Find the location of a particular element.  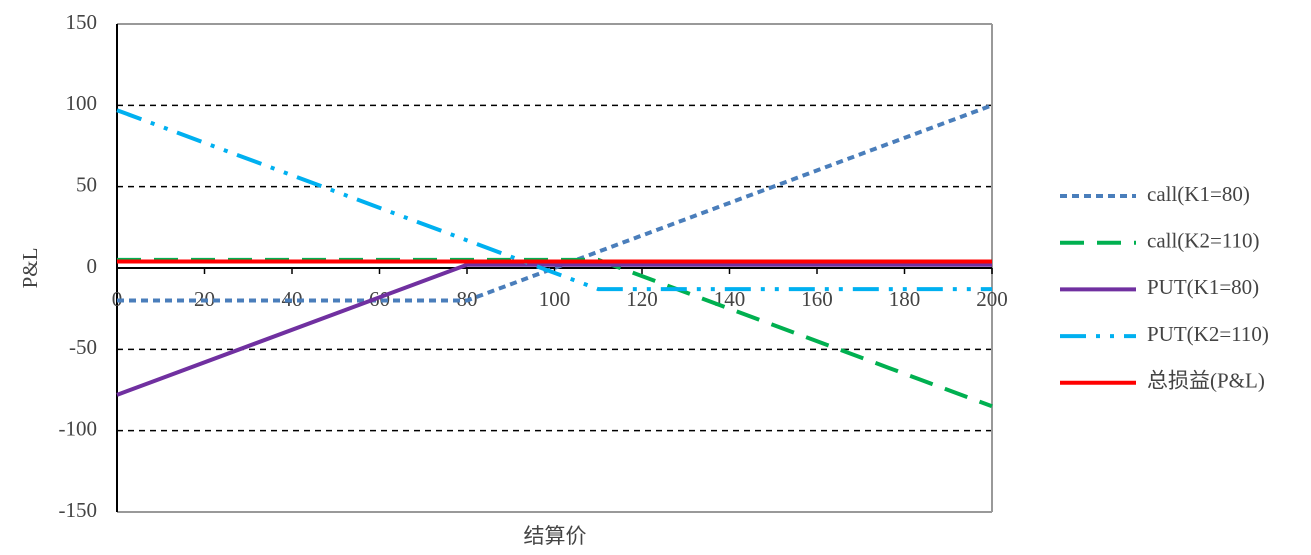

legend-label: call(K2=110) is located at coordinates (1203, 241).